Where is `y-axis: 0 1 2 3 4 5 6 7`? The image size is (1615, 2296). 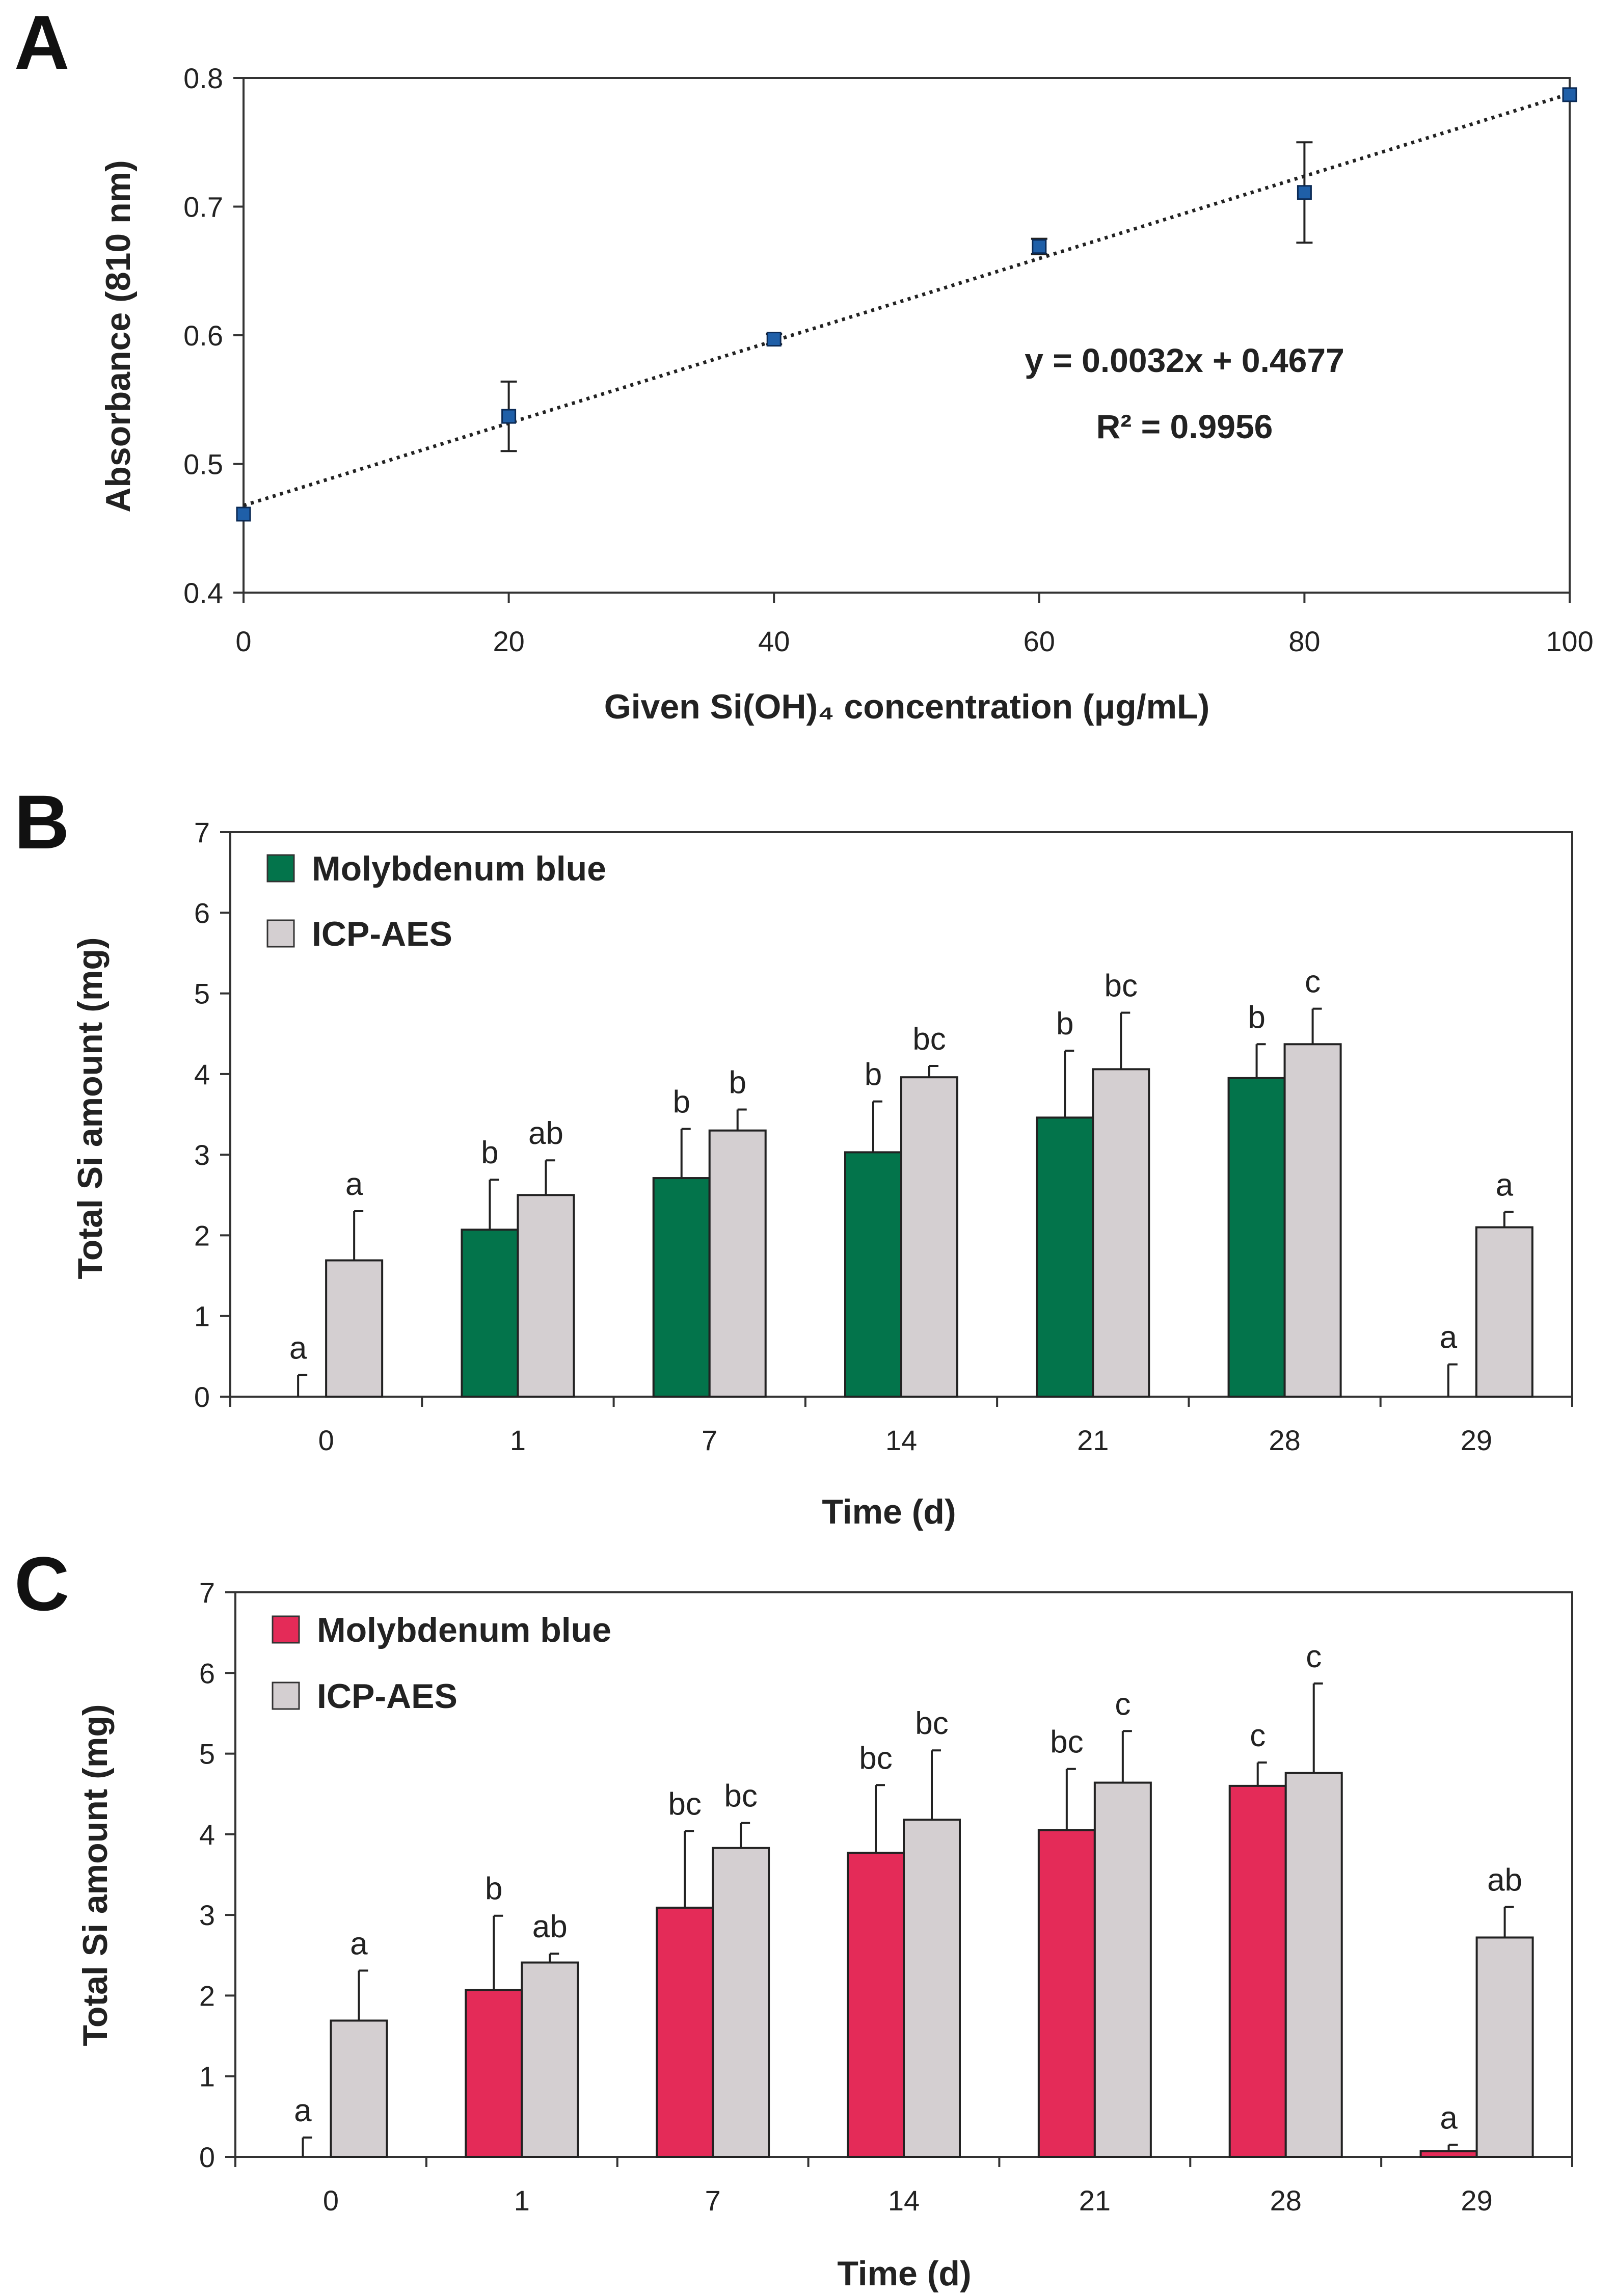 y-axis: 0 1 2 3 4 5 6 7 is located at coordinates (212, 1114).